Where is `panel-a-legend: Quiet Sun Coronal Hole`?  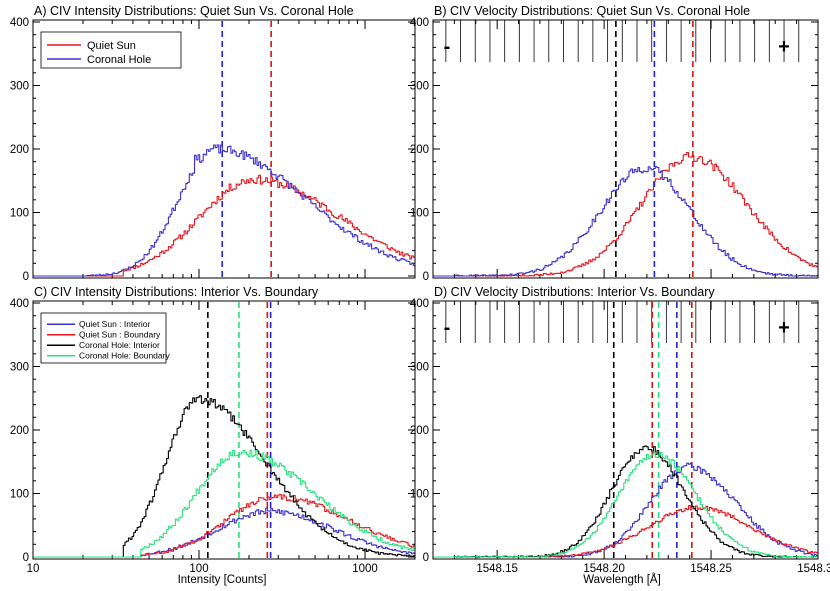
panel-a-legend: Quiet Sun Coronal Hole is located at coordinates (111, 50).